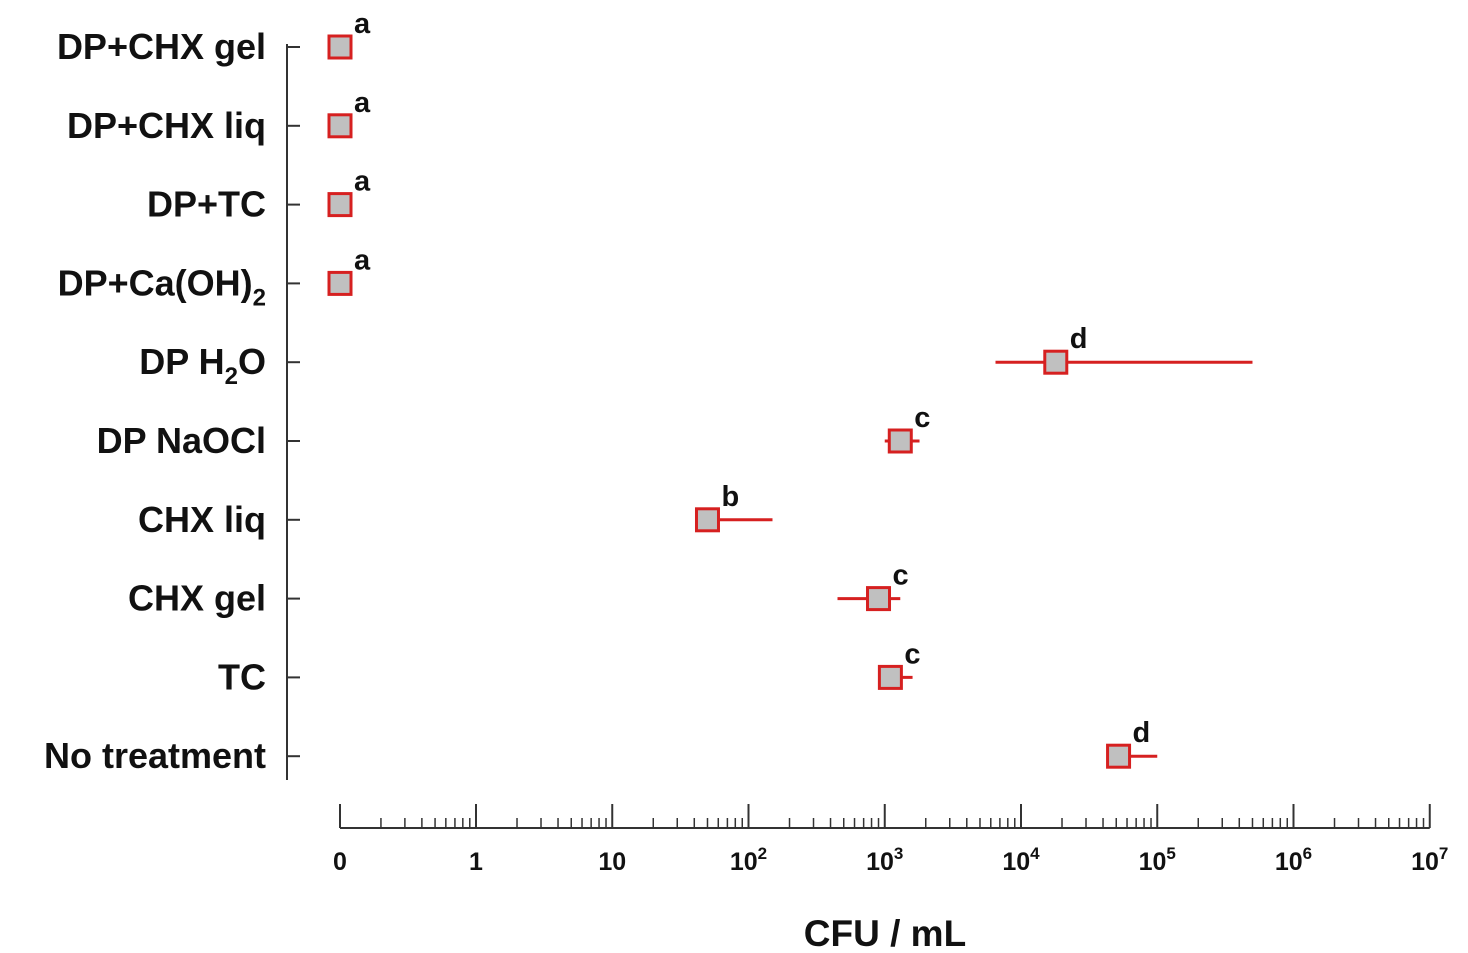 This screenshot has width=1468, height=953. What do you see at coordinates (1157, 860) in the screenshot?
I see `x-tick-label: 10⁵` at bounding box center [1157, 860].